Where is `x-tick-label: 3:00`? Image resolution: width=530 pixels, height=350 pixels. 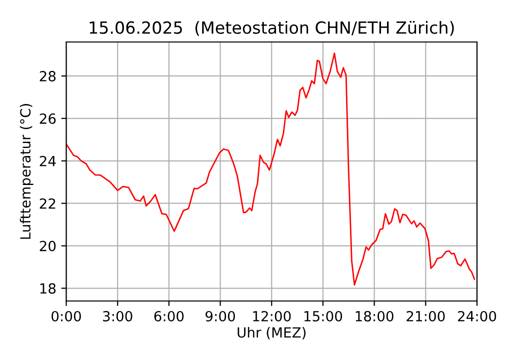 x-tick-label: 3:00 is located at coordinates (117, 316).